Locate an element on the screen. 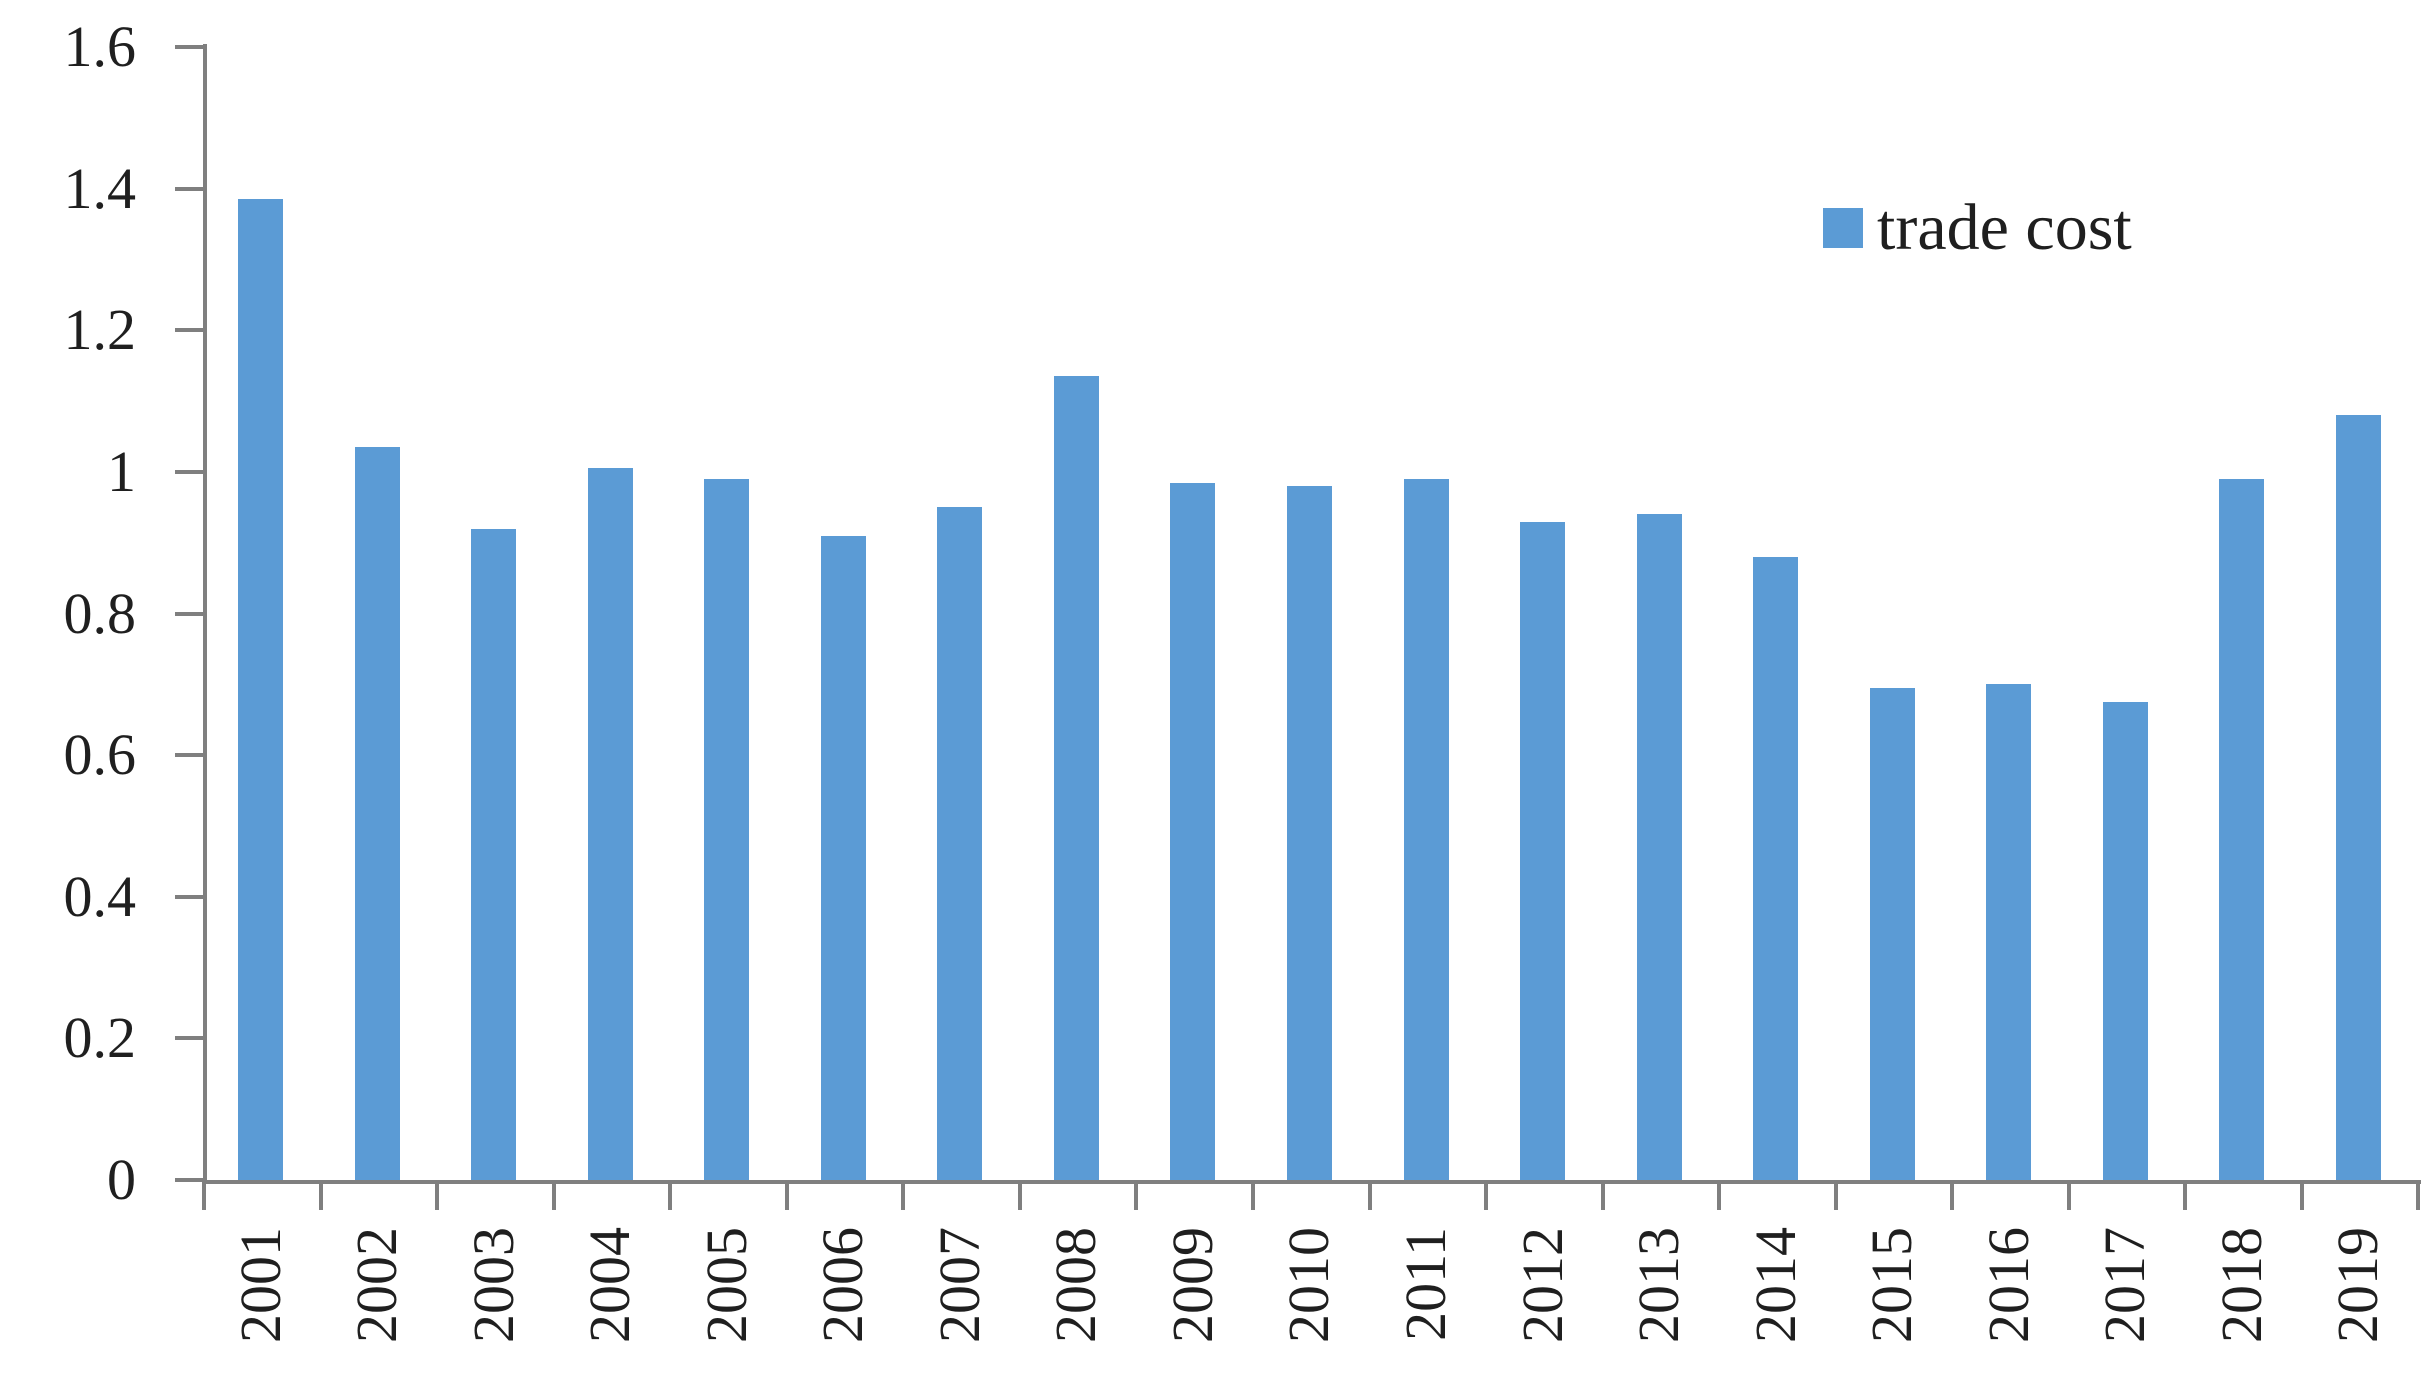  x-axis-label-2002: 2002 is located at coordinates (376, 1285).